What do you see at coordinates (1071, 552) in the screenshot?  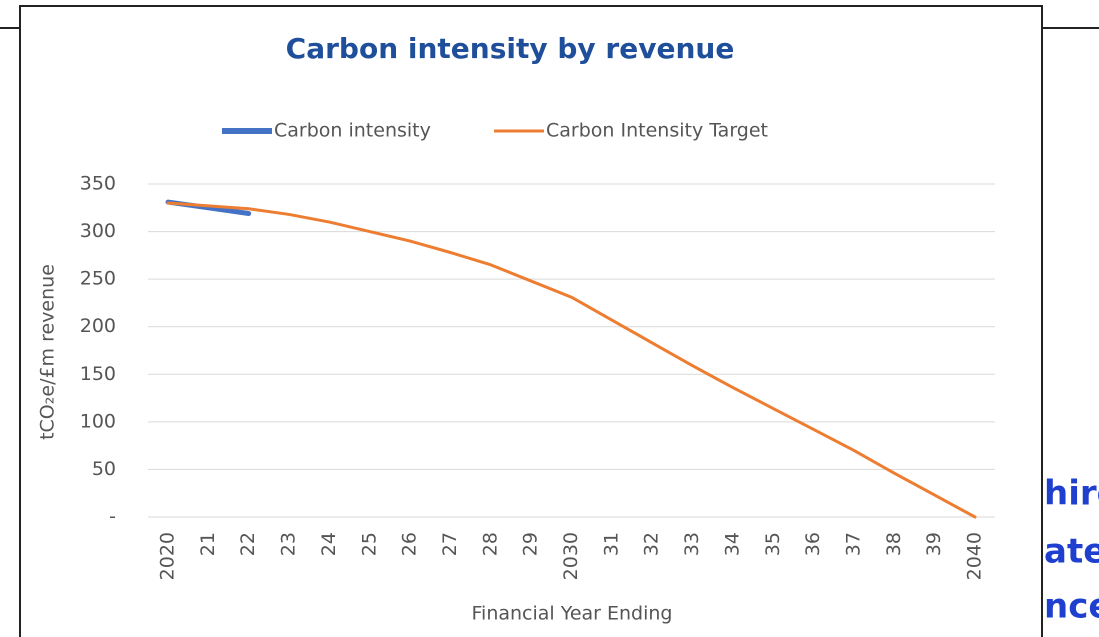 I see `background-fragment: ate` at bounding box center [1071, 552].